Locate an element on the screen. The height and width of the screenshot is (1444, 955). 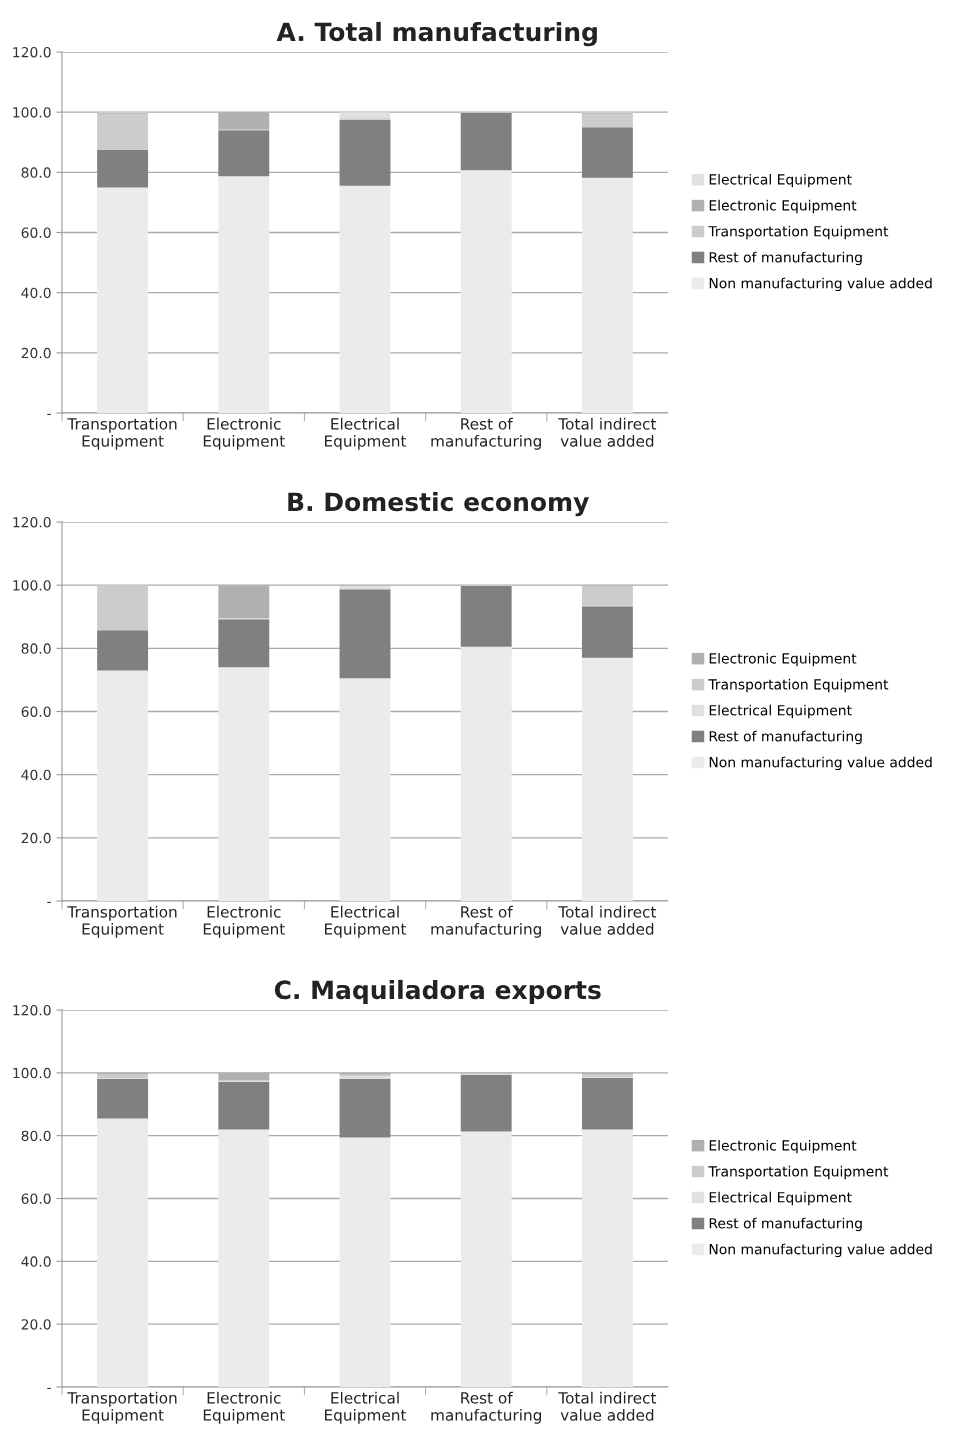
chart-title: A. Total manufacturing is located at coordinates (436, 34).